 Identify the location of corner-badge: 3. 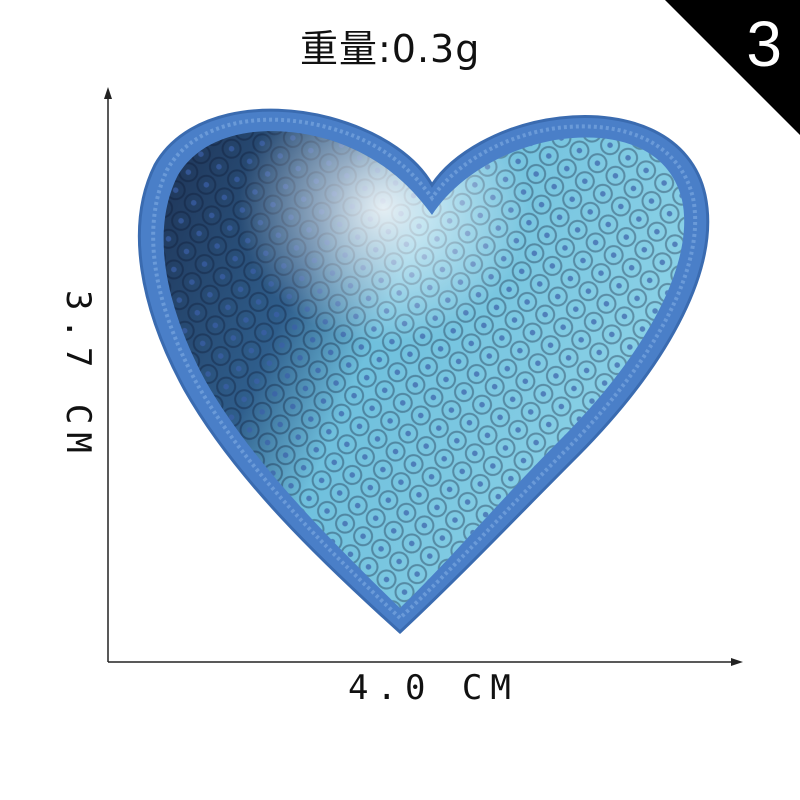
(732, 67).